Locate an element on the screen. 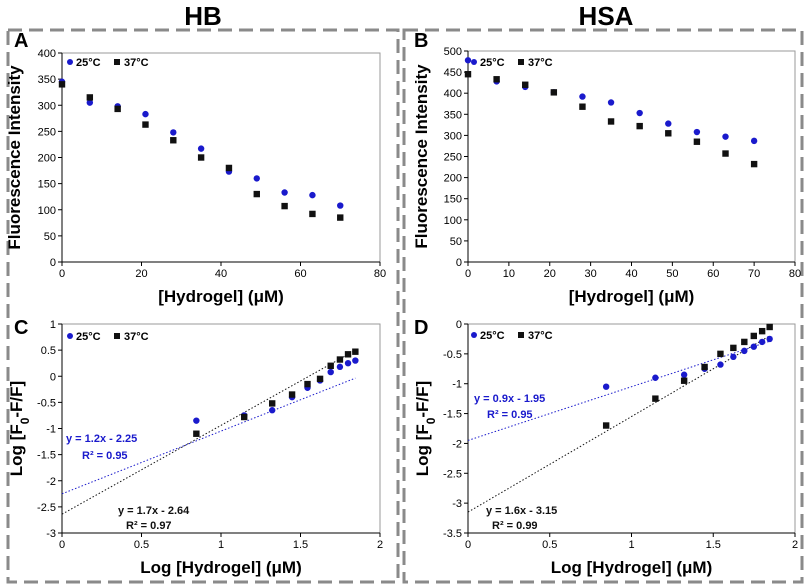 The height and width of the screenshot is (588, 809). x-tick-label: 10 is located at coordinates (509, 274).